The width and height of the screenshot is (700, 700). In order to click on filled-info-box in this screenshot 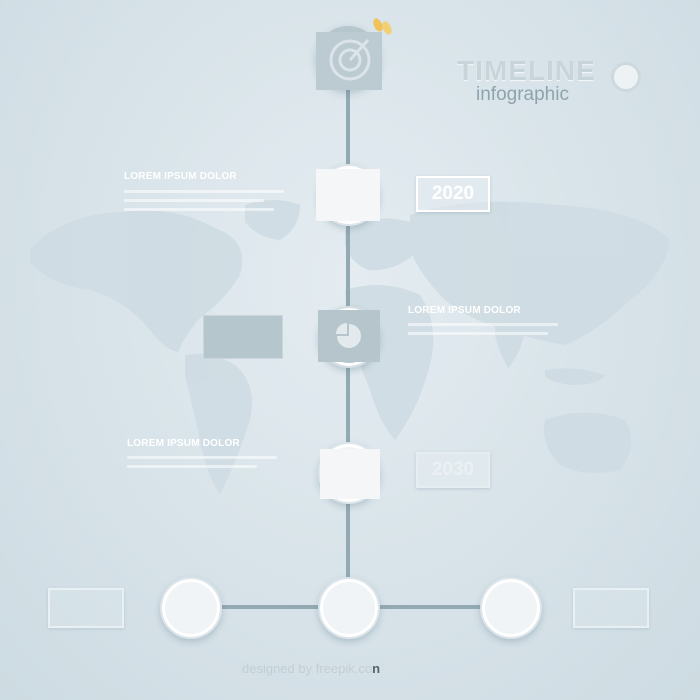, I will do `click(243, 337)`.